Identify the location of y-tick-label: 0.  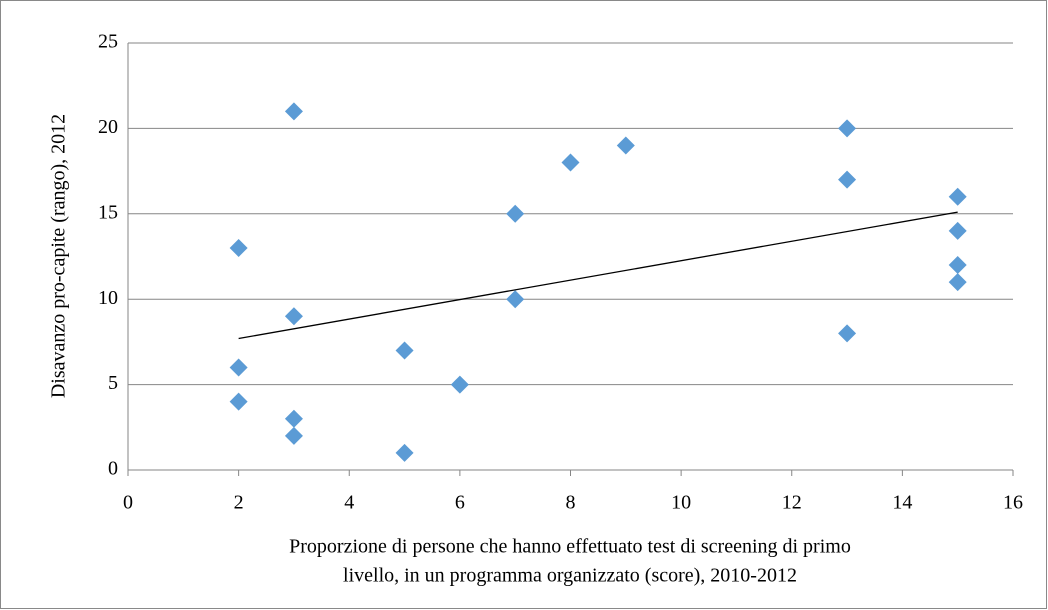
(113, 469).